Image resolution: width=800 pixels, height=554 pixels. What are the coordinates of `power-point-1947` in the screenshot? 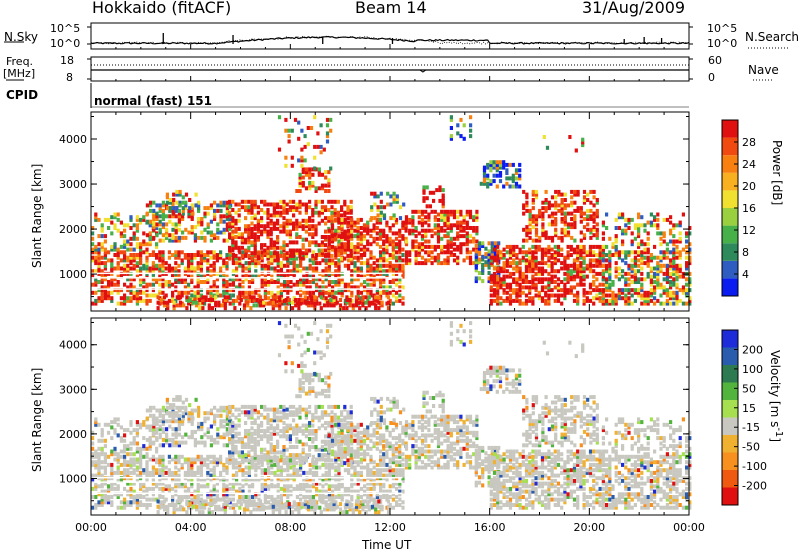 It's located at (329, 244).